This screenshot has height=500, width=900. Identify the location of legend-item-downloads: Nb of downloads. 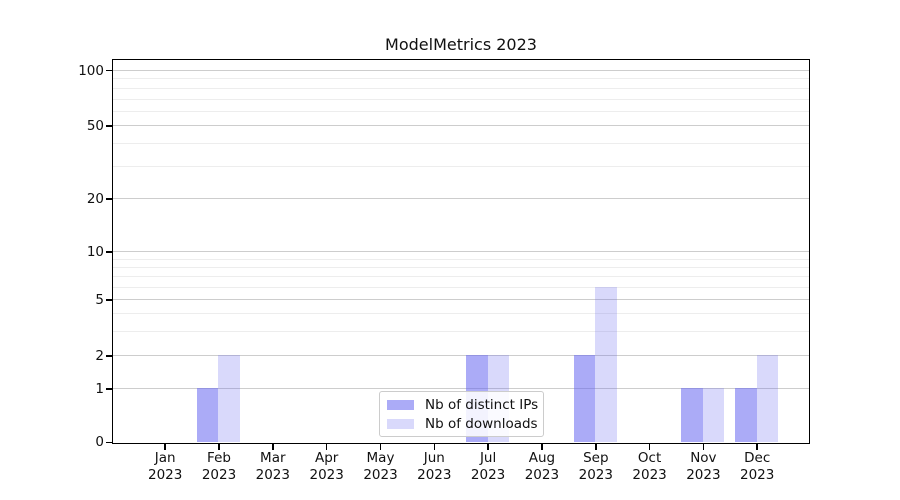
(462, 423).